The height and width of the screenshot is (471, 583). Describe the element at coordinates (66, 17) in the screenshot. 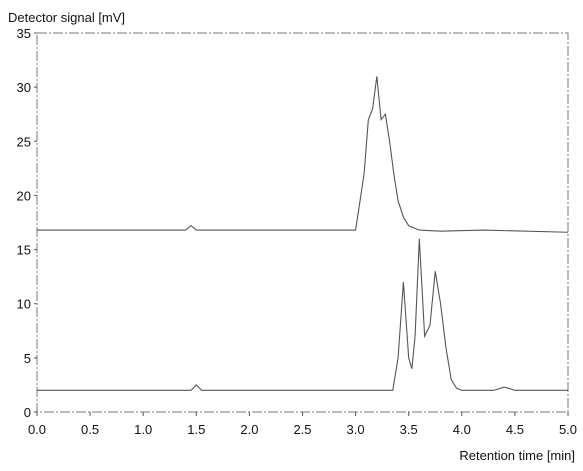

I see `y-axis-label: Detector signal [mV]` at that location.